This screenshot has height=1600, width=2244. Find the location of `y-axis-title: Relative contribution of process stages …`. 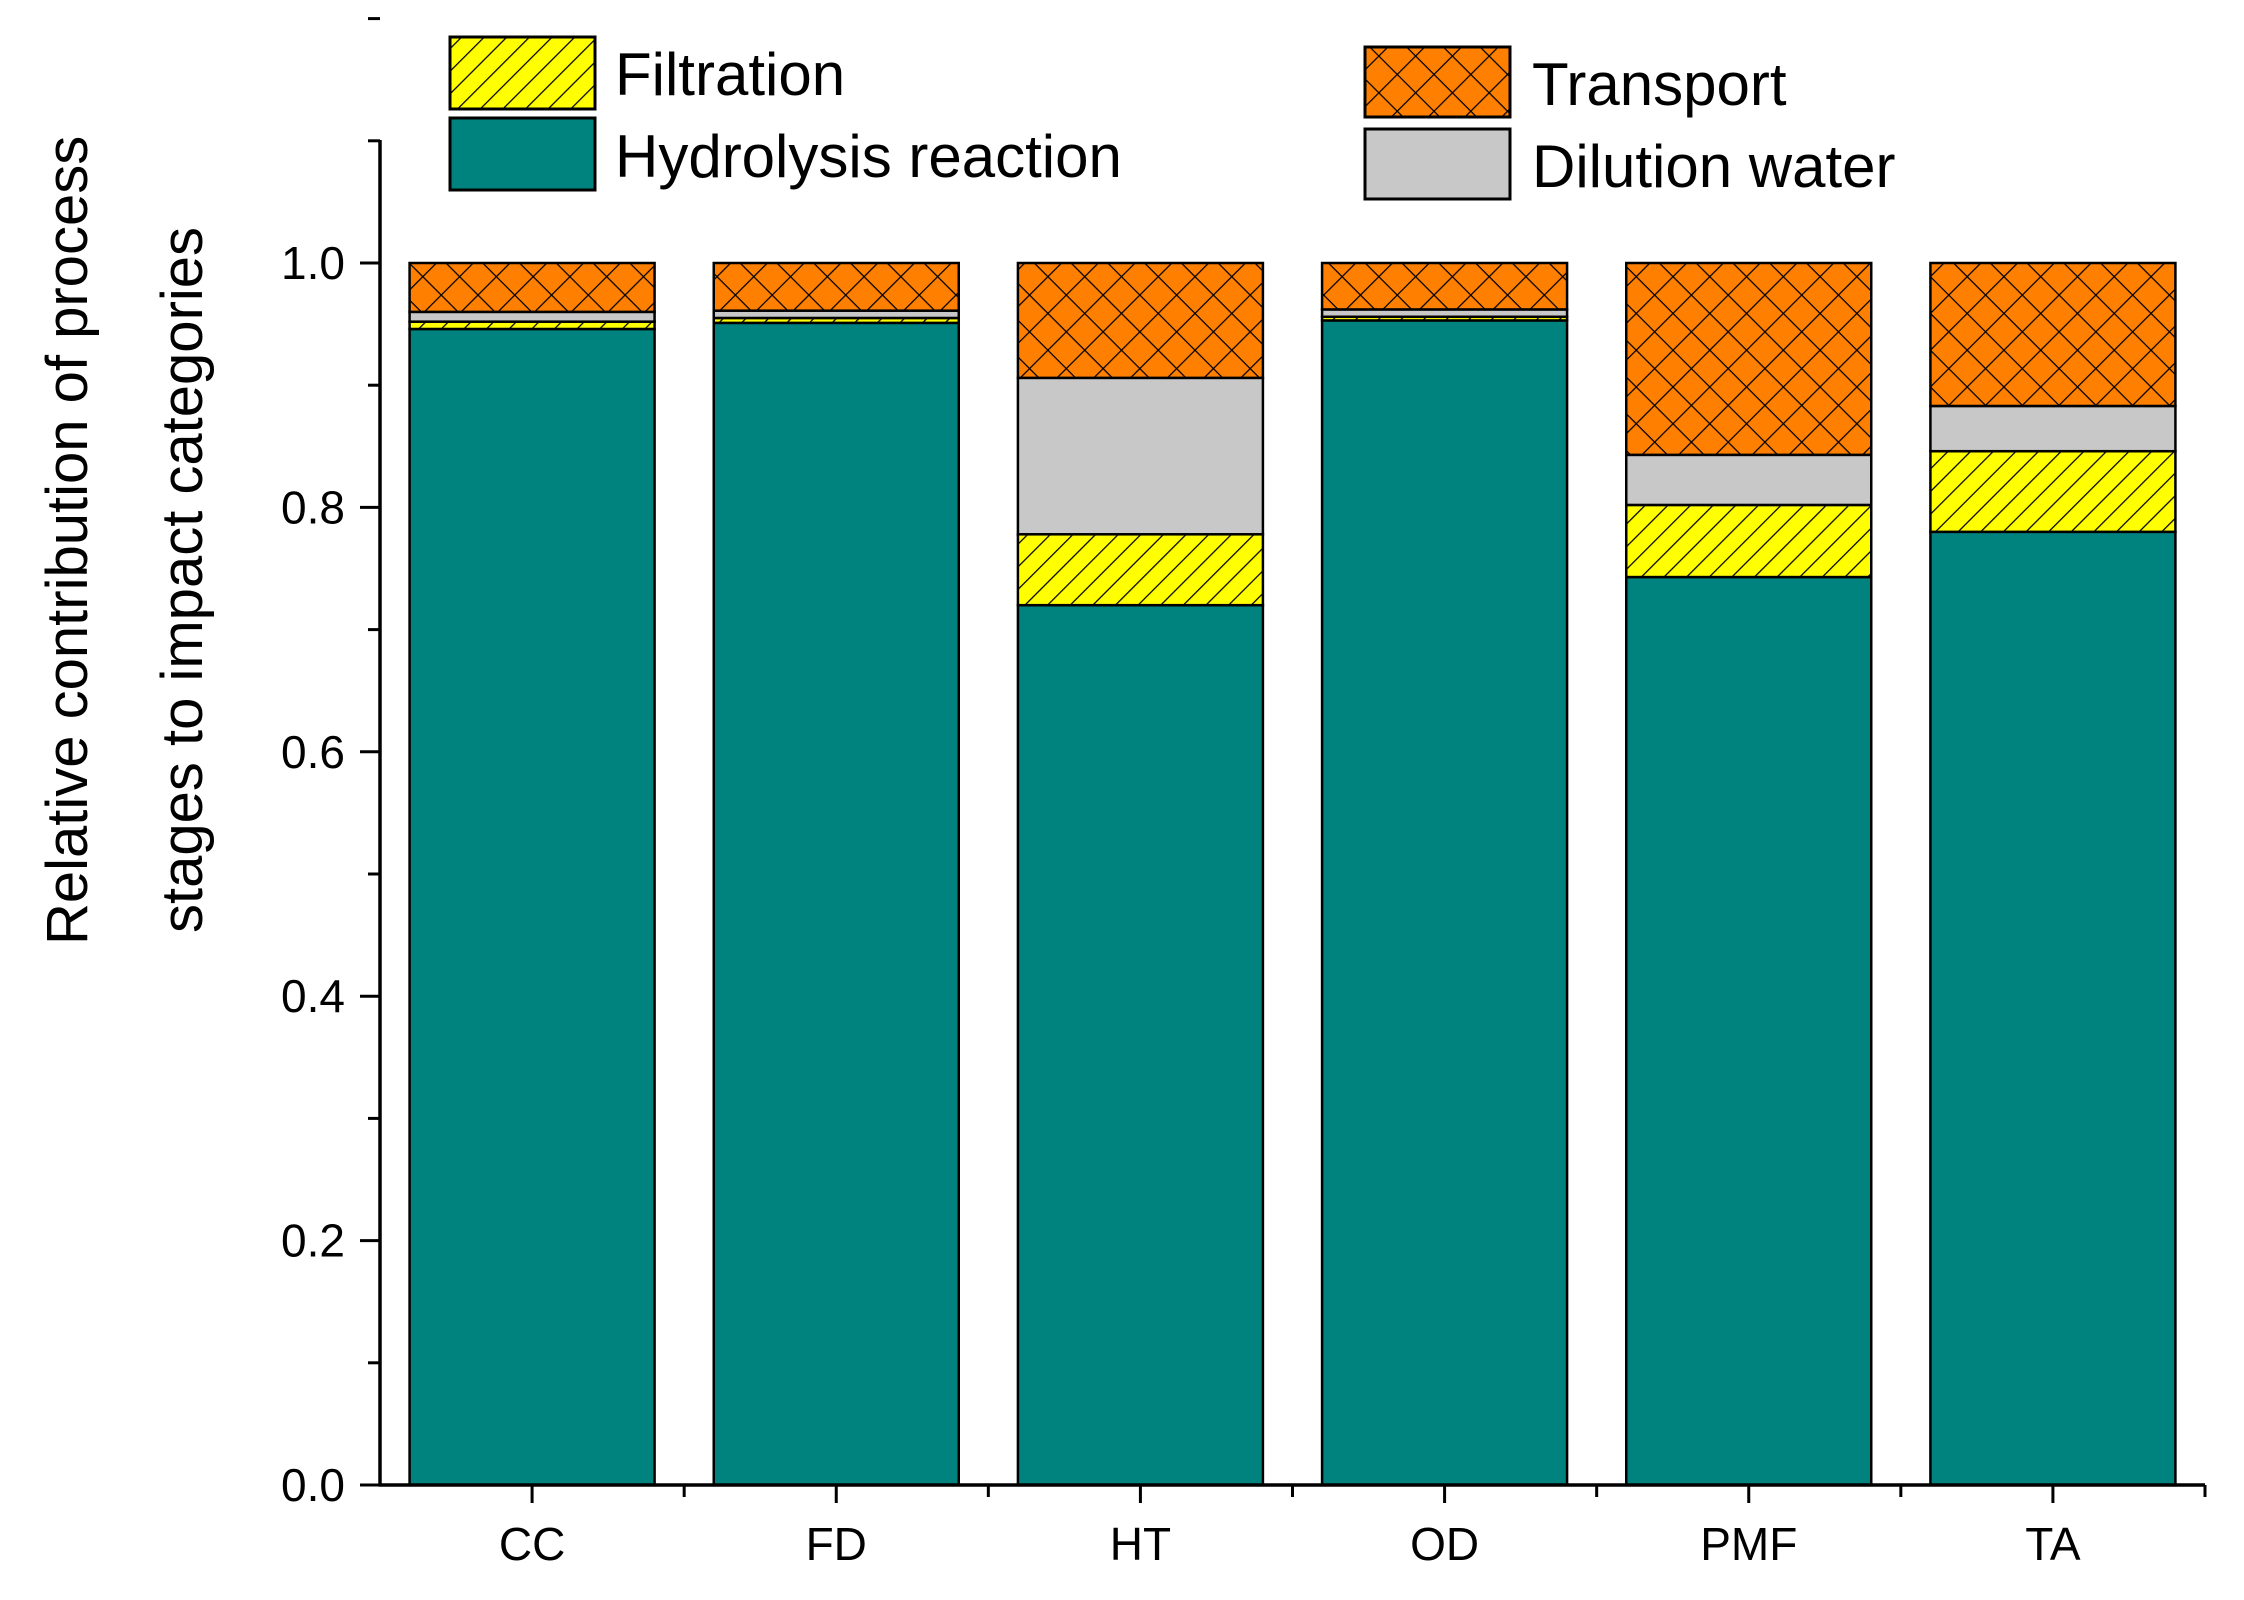

y-axis-title: Relative contribution of process stages … is located at coordinates (125, 540).